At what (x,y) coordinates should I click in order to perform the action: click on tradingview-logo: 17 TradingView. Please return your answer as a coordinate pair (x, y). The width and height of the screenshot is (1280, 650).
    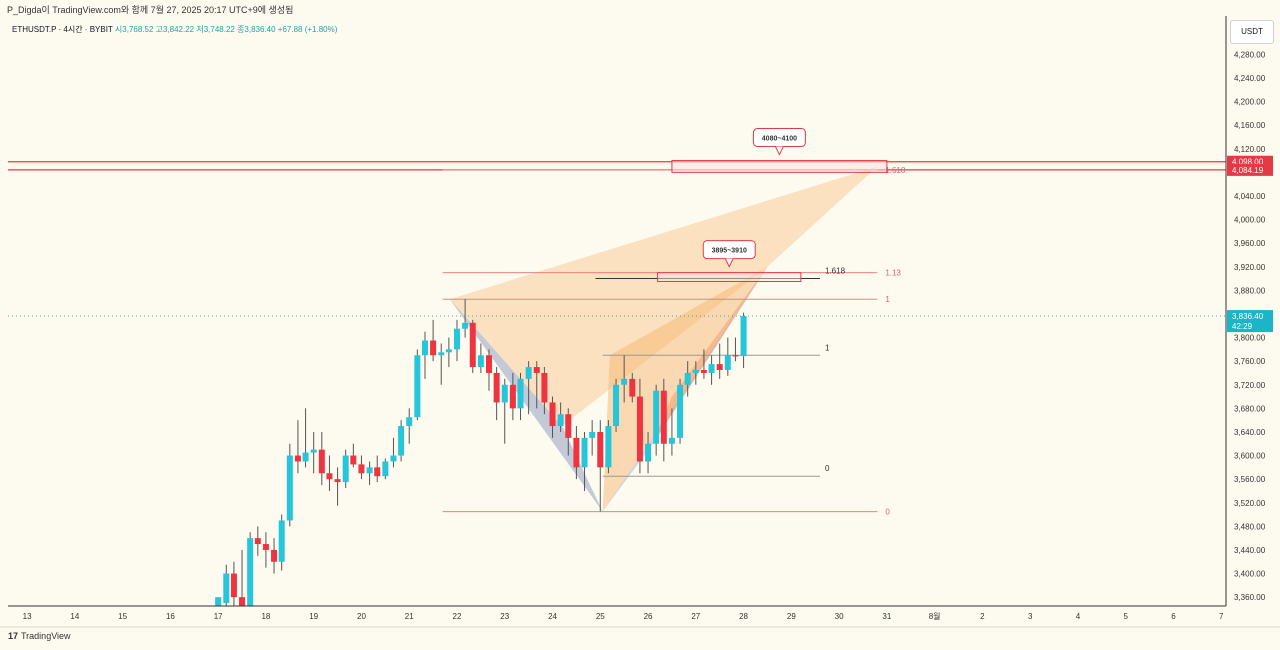
    Looking at the image, I should click on (39, 636).